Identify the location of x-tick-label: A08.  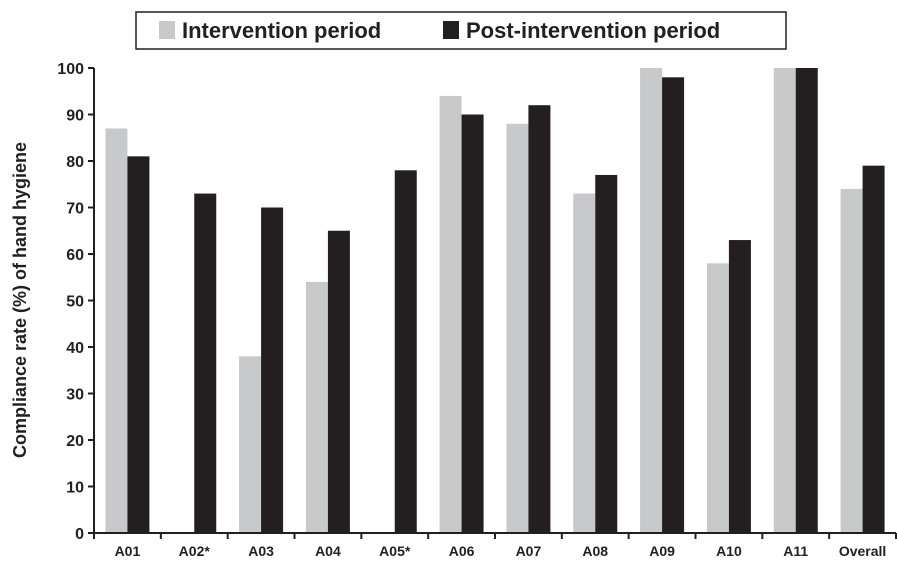
(595, 551).